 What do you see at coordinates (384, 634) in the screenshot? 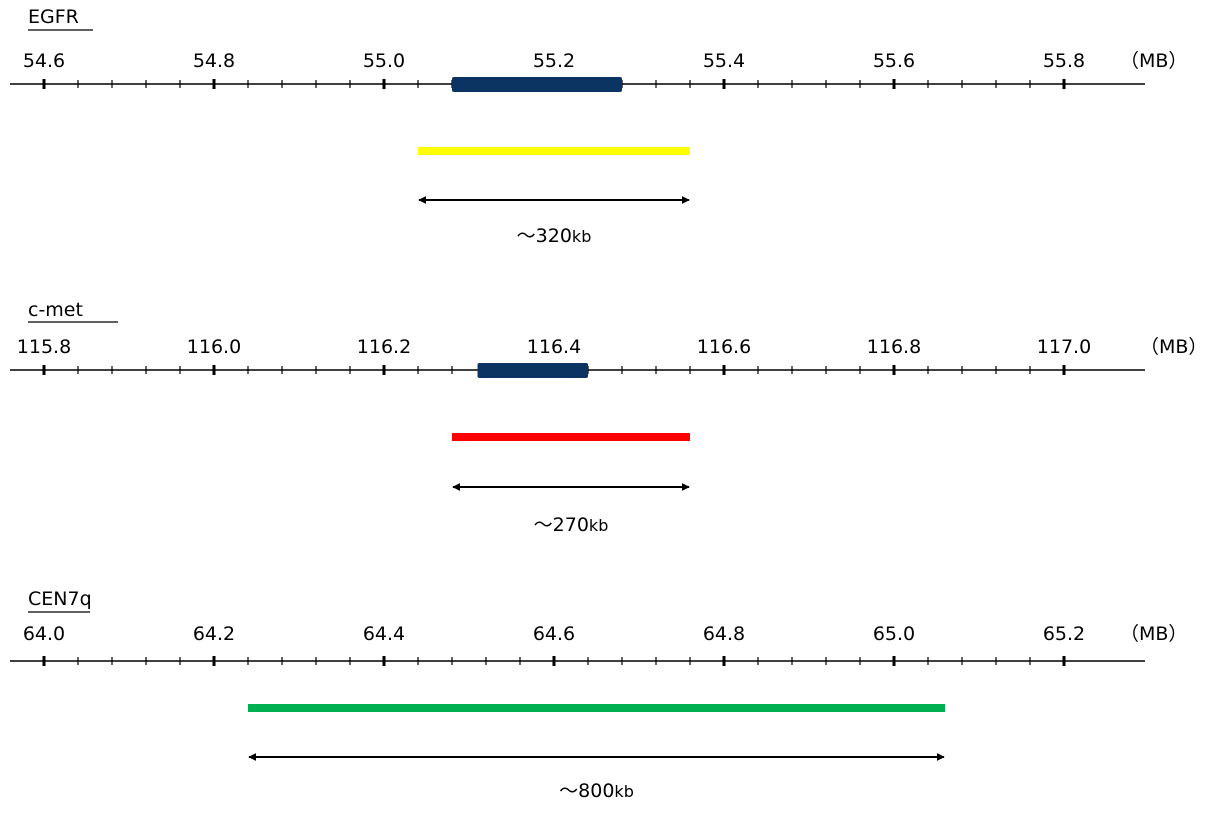
I see `tick-label: 64.4` at bounding box center [384, 634].